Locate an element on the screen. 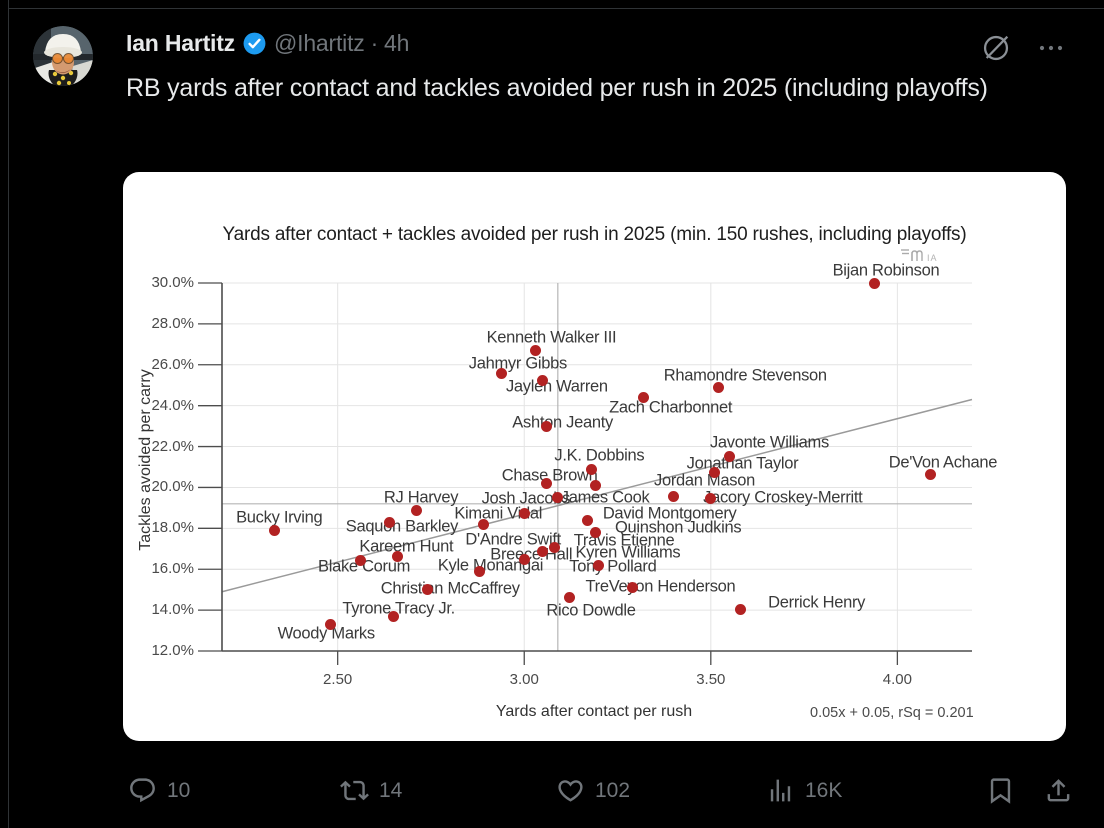 The width and height of the screenshot is (1104, 828). timeline-left-border is located at coordinates (8, 414).